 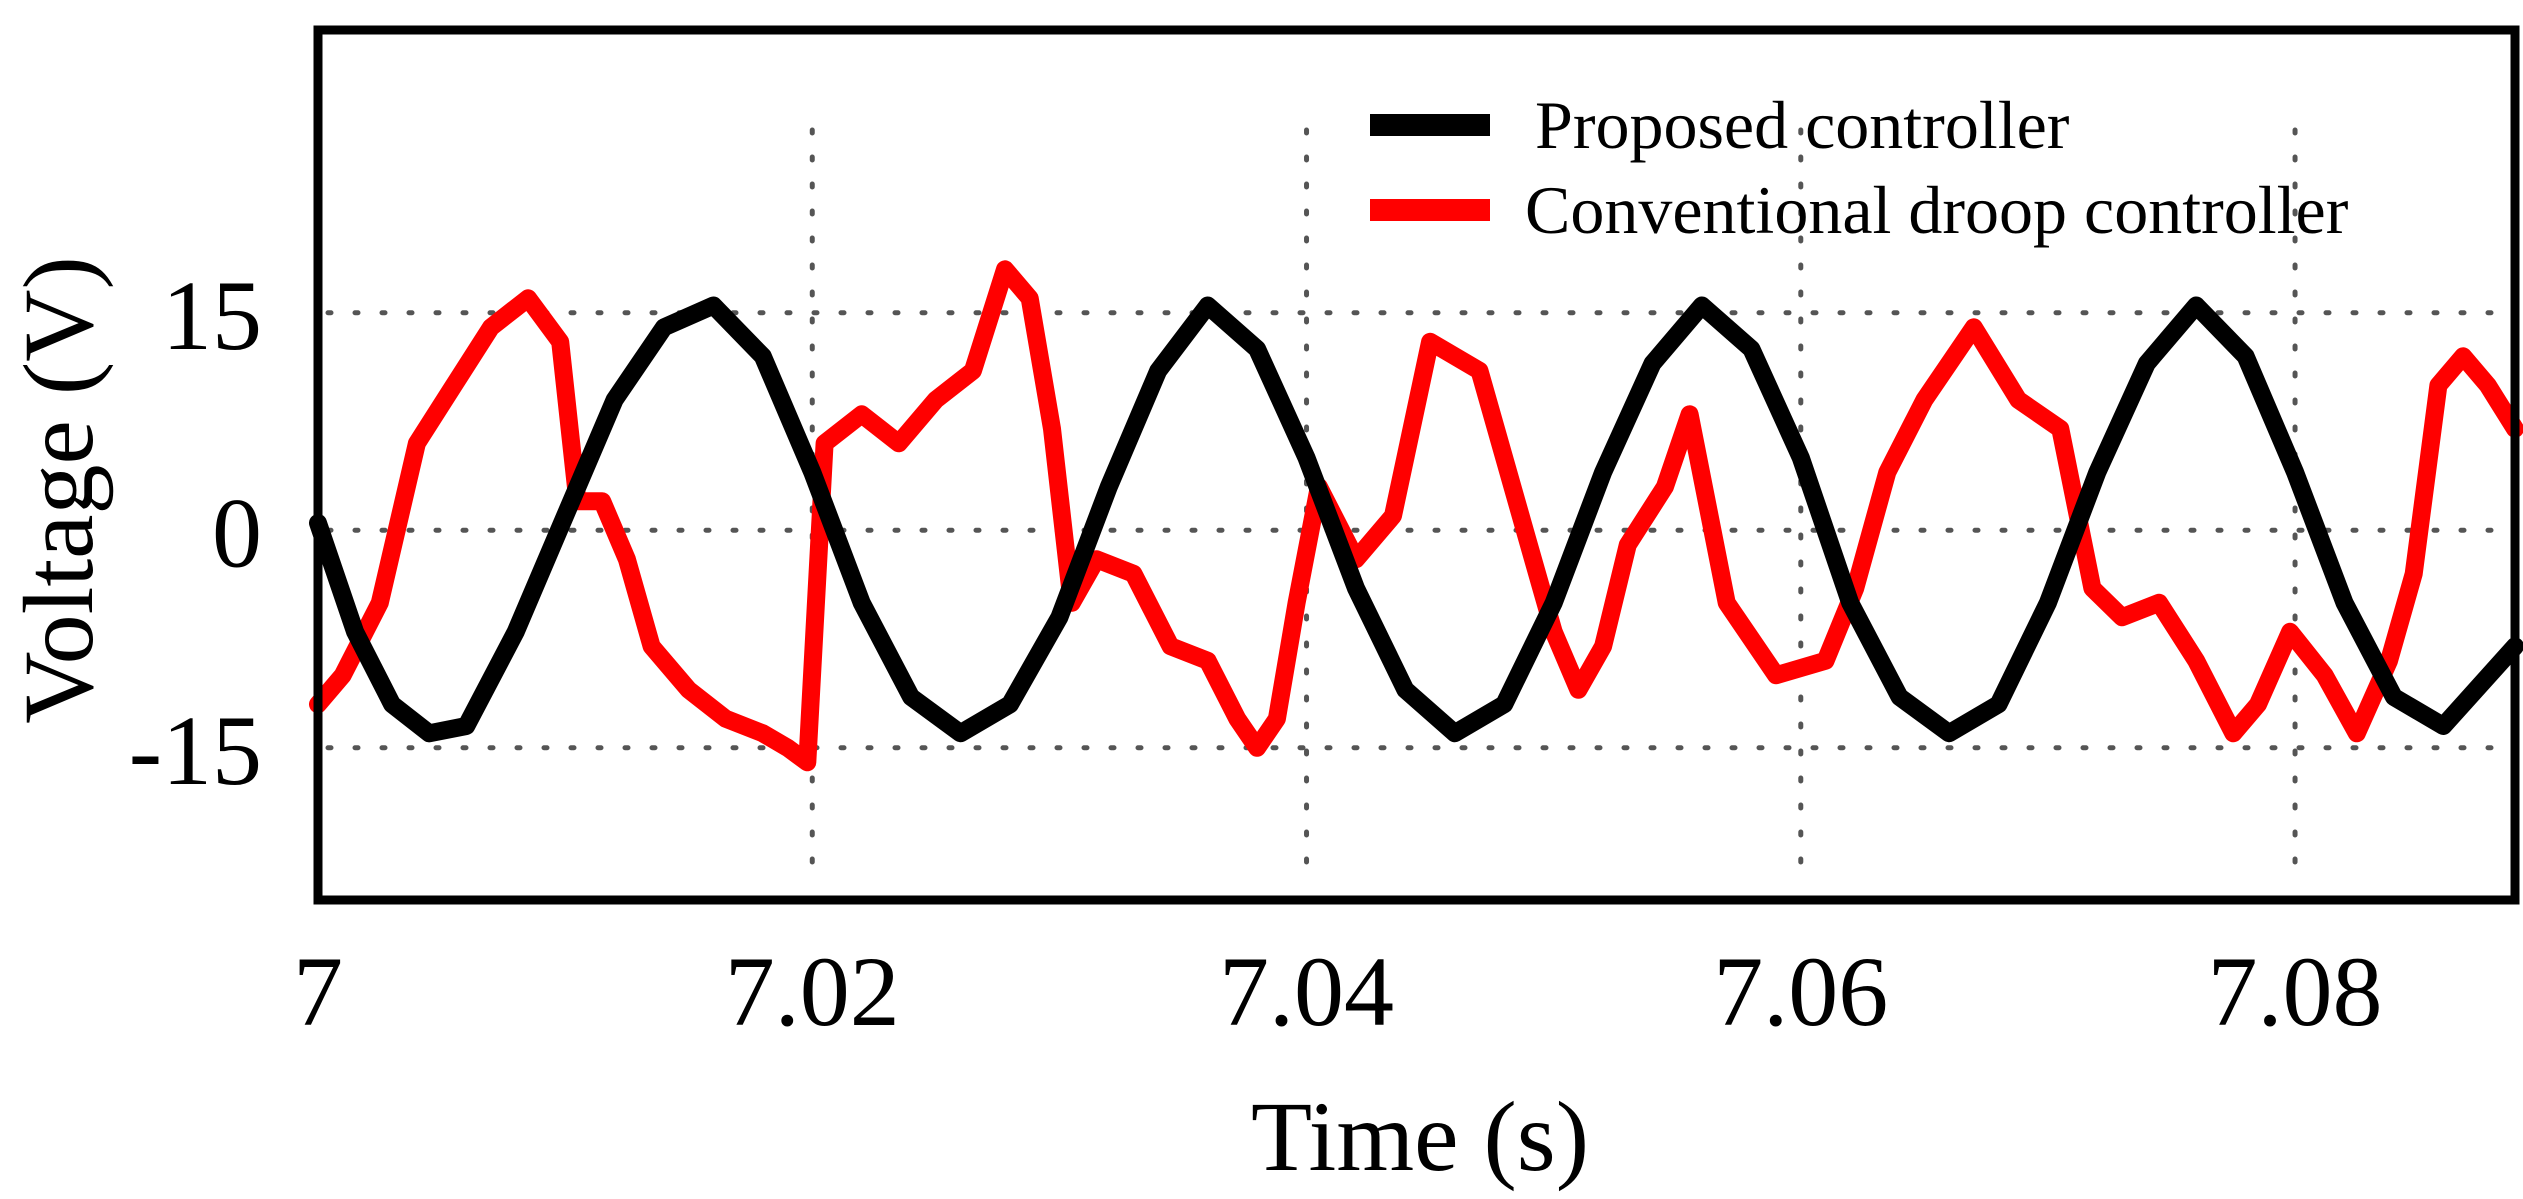 I want to click on x-tick-label: 7.06, so click(x=1800, y=991).